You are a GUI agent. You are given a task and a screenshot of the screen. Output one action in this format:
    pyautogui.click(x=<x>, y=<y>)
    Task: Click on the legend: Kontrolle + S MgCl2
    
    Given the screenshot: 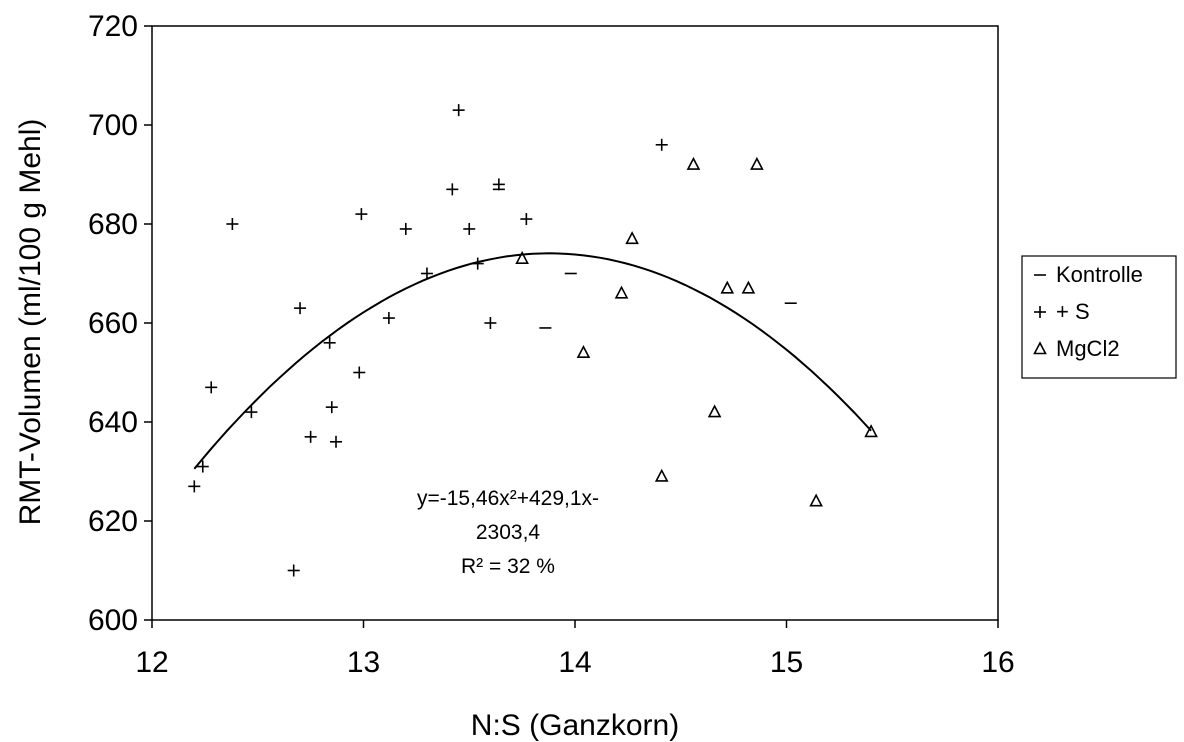 What is the action you would take?
    pyautogui.click(x=1099, y=317)
    